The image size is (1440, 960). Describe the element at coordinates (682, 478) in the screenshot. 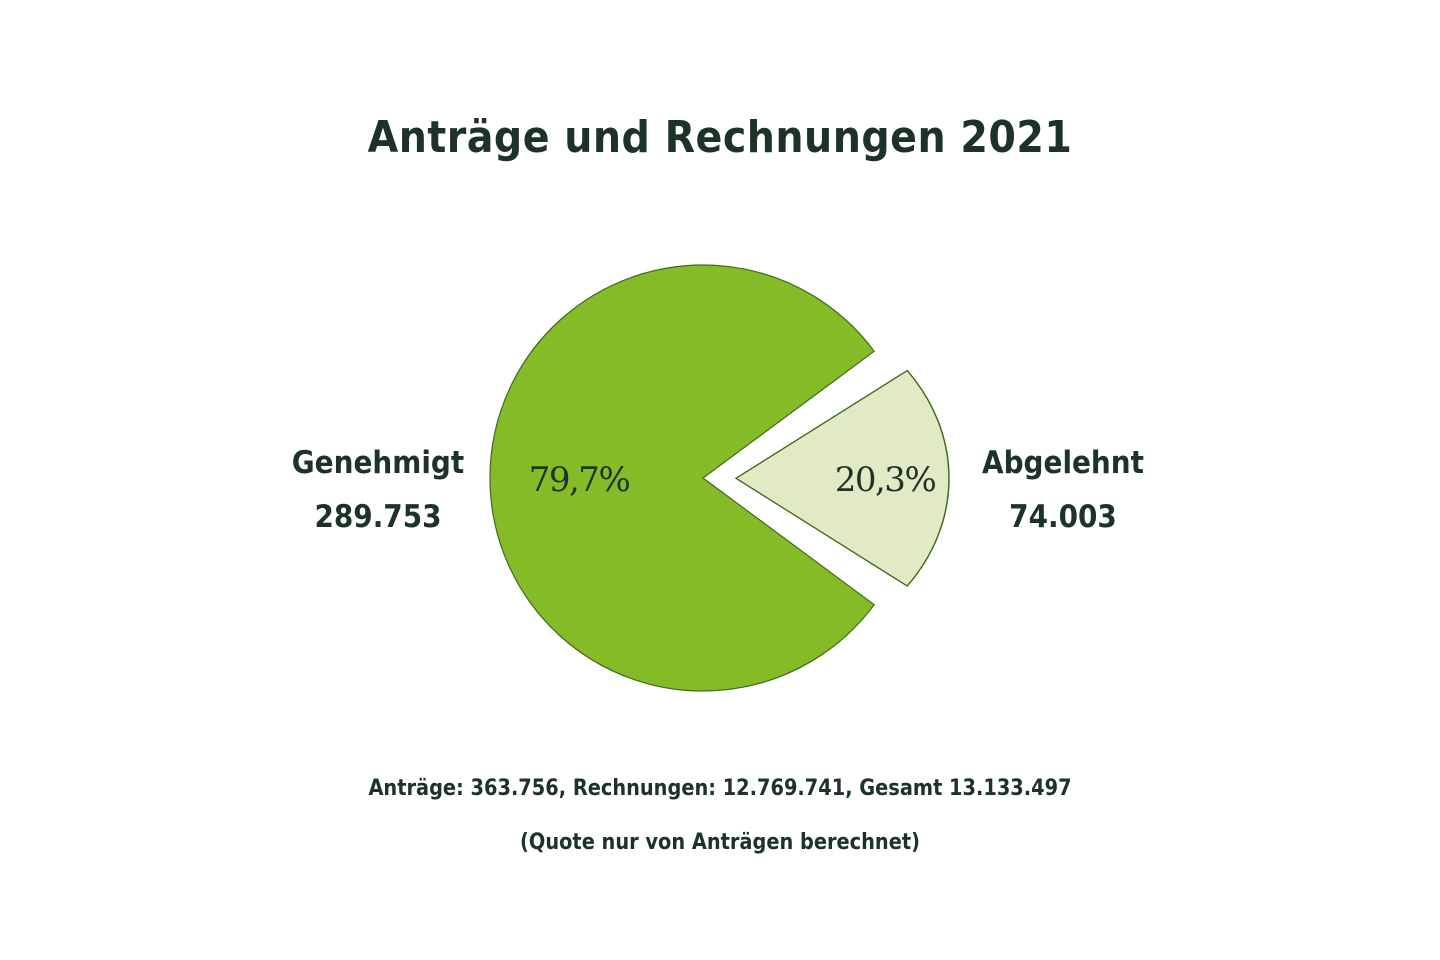

I see `pie-slice-approved` at that location.